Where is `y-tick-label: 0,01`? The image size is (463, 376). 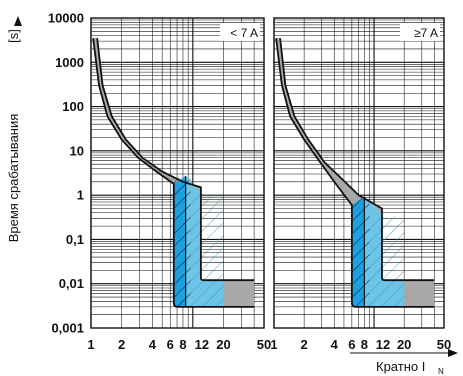
y-tick-label: 0,01 is located at coordinates (71, 283).